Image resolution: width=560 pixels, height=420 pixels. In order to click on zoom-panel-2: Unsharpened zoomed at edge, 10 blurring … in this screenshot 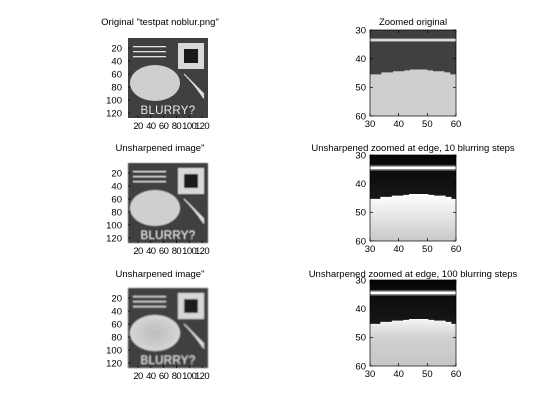, I will do `click(413, 199)`.